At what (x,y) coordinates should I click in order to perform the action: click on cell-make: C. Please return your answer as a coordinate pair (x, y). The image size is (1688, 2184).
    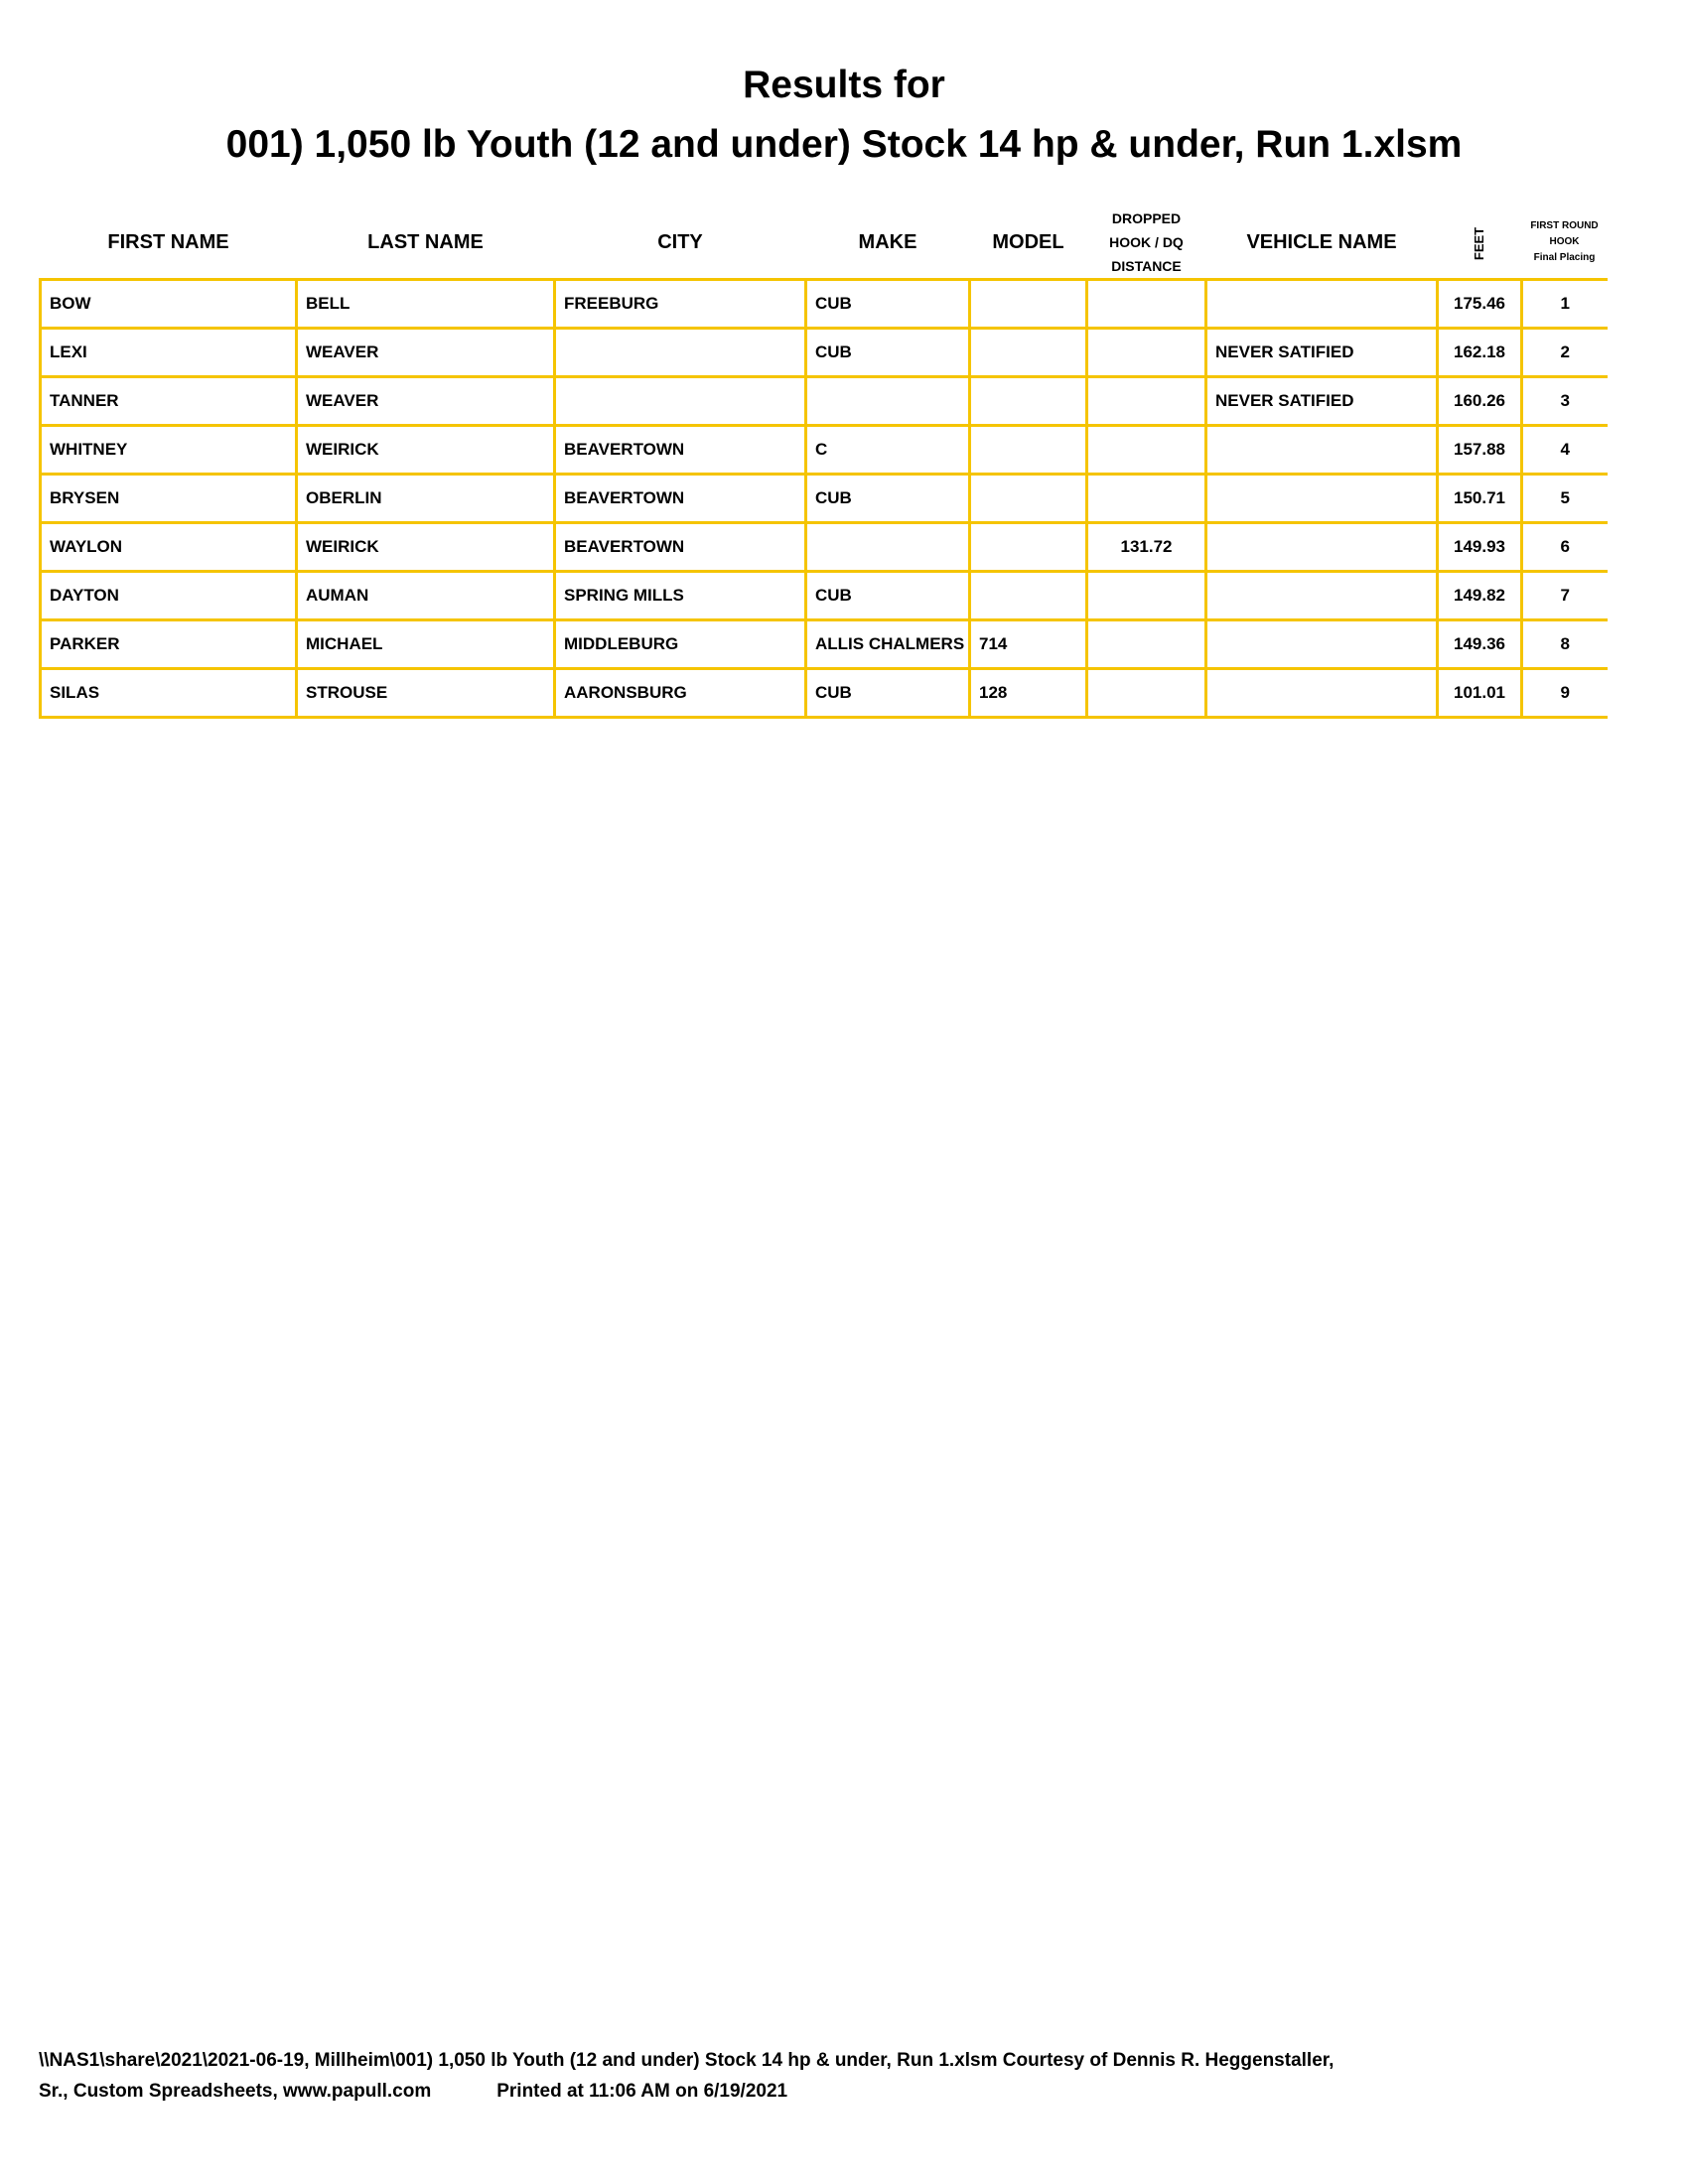
    Looking at the image, I should click on (887, 450).